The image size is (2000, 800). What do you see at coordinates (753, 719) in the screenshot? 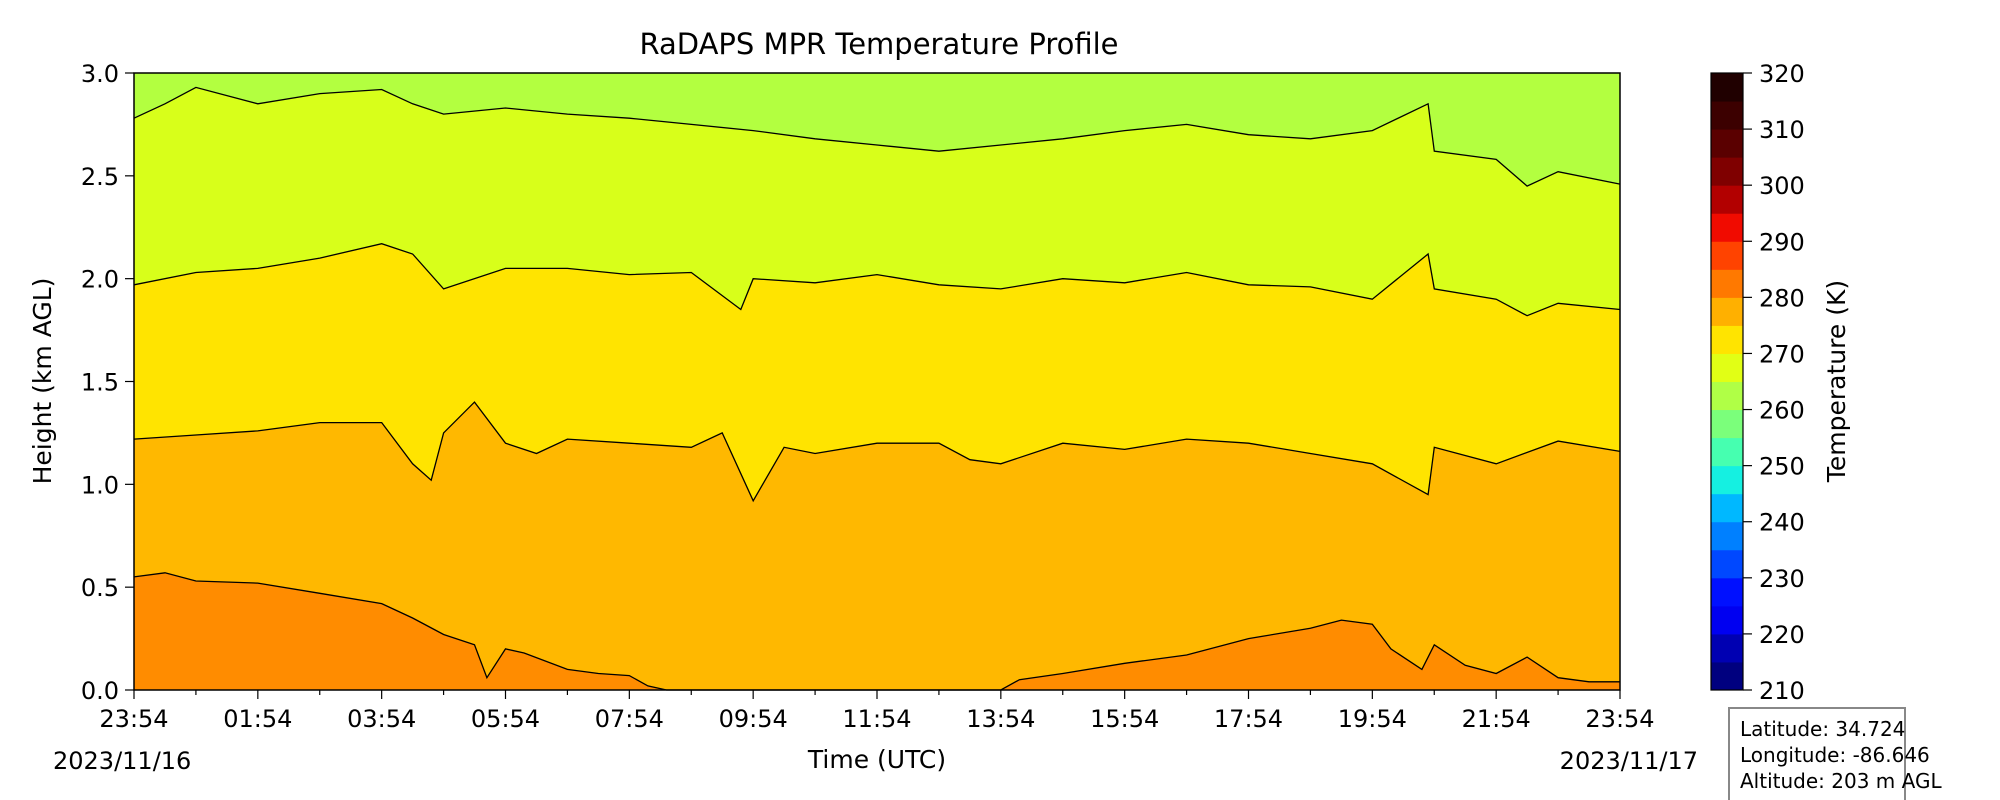
I see `x-tick-label: 09:54` at bounding box center [753, 719].